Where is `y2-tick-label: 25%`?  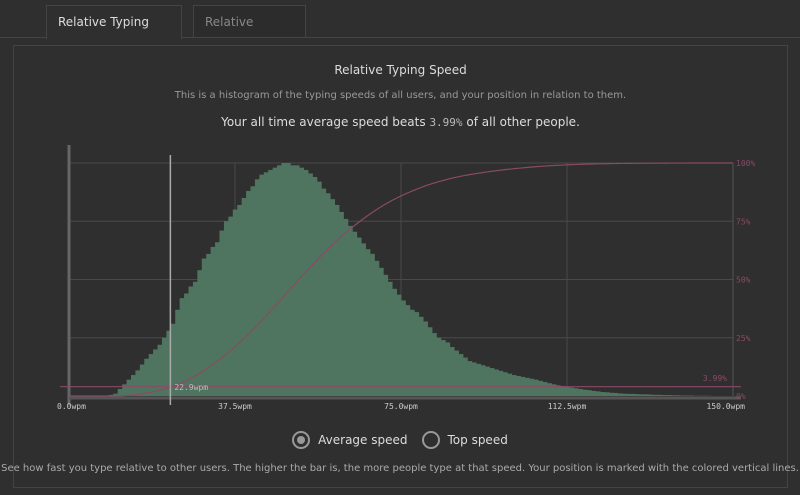
y2-tick-label: 25% is located at coordinates (743, 338).